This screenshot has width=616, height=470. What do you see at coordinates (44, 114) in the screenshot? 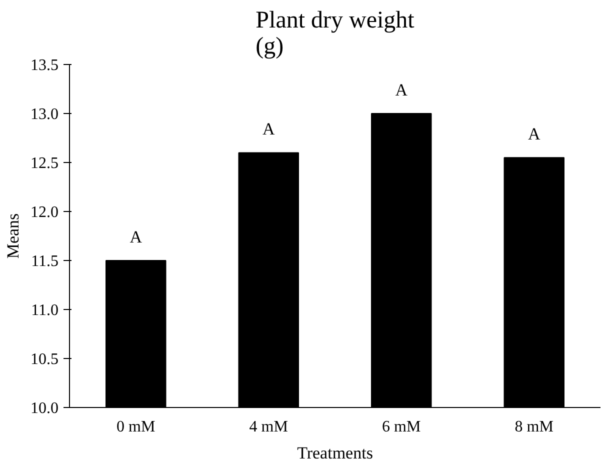
I see `y-tick-label: 13.0` at bounding box center [44, 114].